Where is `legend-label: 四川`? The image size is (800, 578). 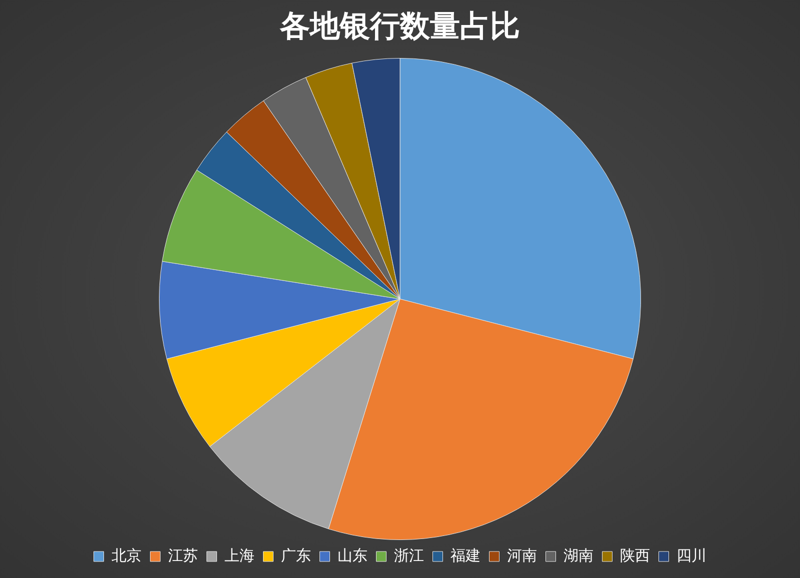
legend-label: 四川 is located at coordinates (691, 555).